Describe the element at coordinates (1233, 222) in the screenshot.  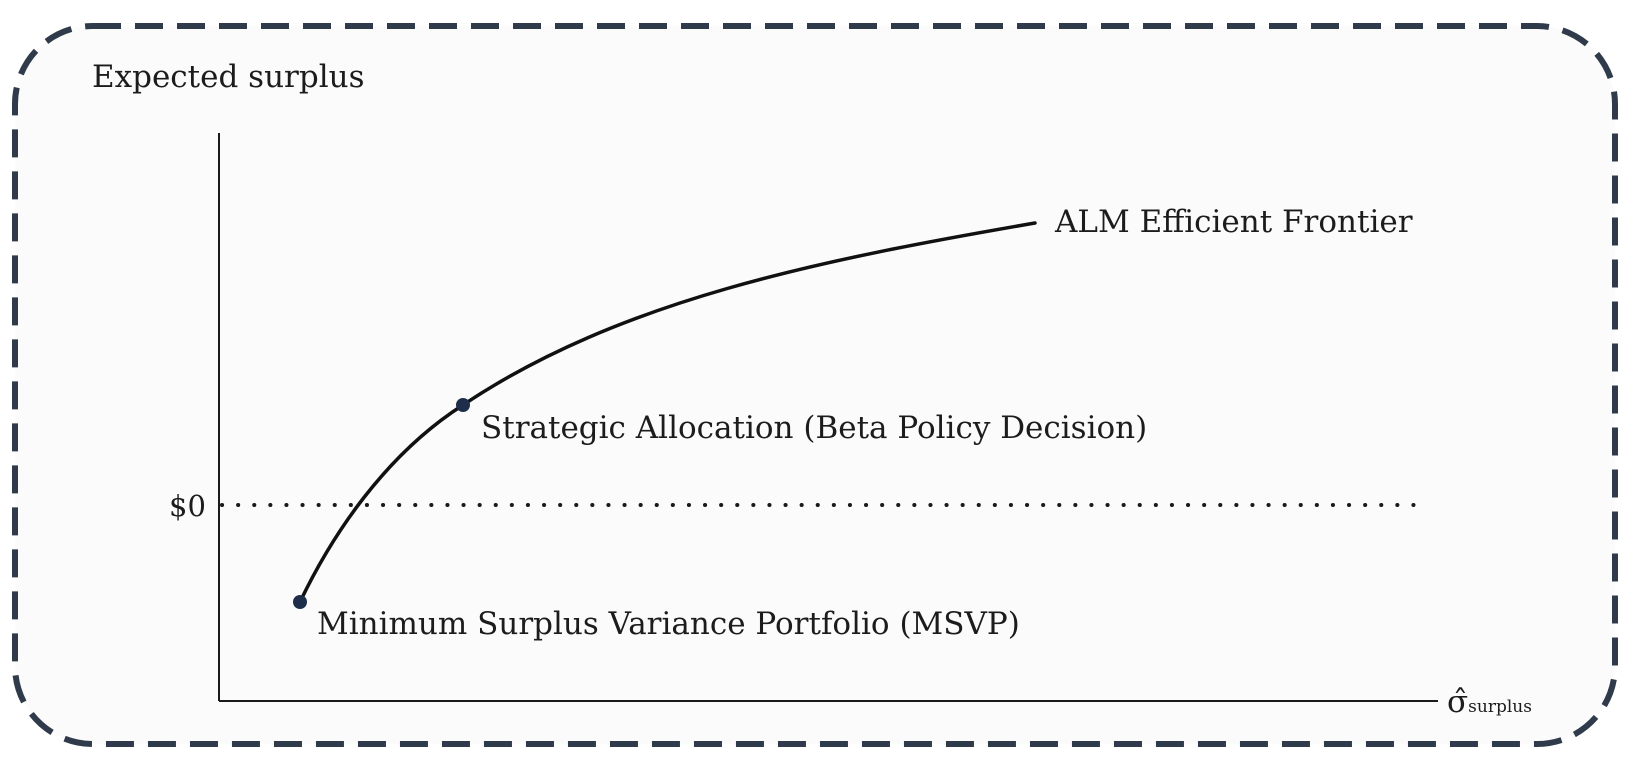
I see `series-label-frontier: ALM Efficient Frontier` at that location.